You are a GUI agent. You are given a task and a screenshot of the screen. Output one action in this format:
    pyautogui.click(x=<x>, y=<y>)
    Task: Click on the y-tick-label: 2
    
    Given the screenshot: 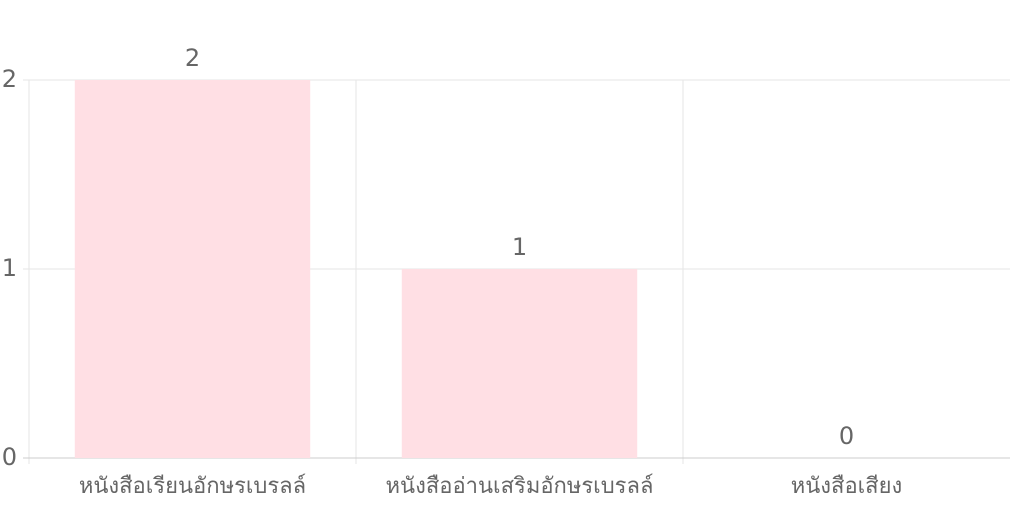 What is the action you would take?
    pyautogui.click(x=9, y=79)
    